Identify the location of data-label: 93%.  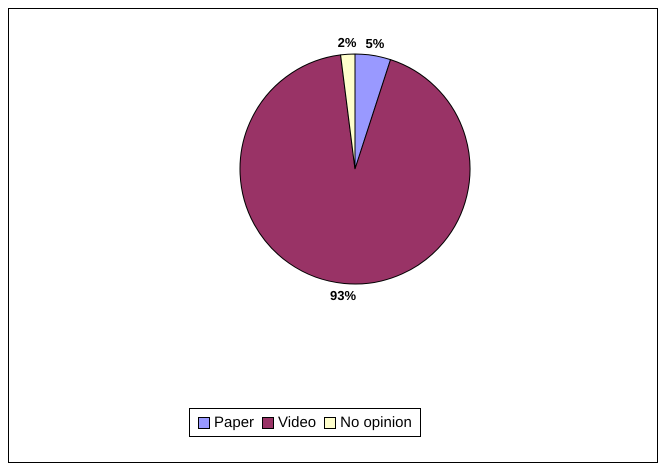
(343, 295).